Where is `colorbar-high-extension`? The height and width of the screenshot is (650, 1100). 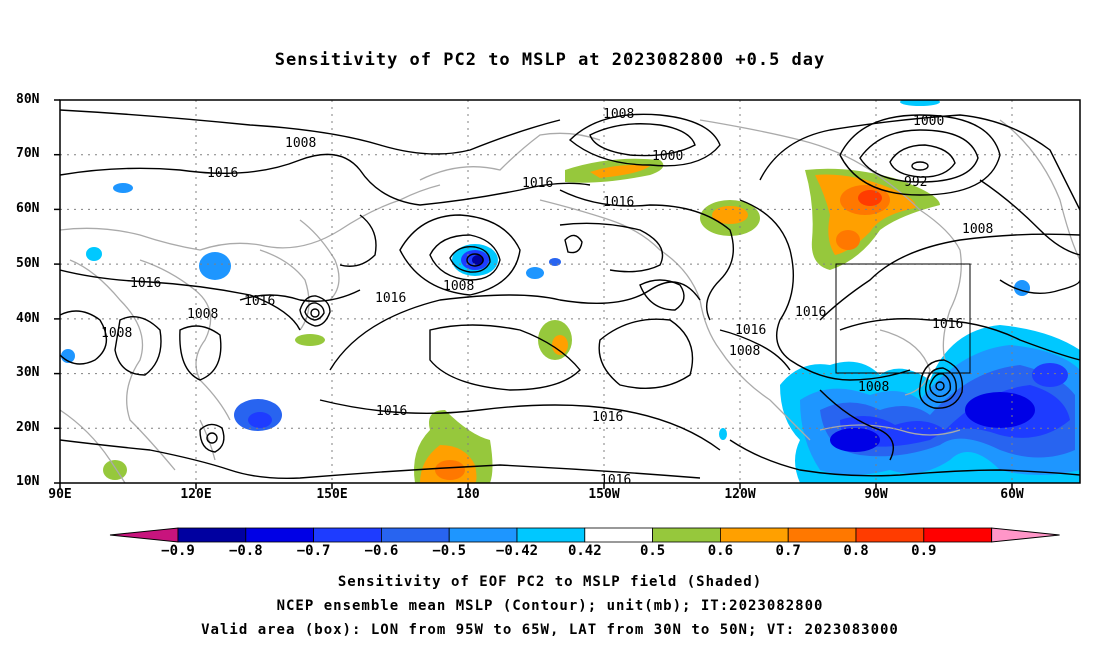
colorbar-high-extension is located at coordinates (1025, 535).